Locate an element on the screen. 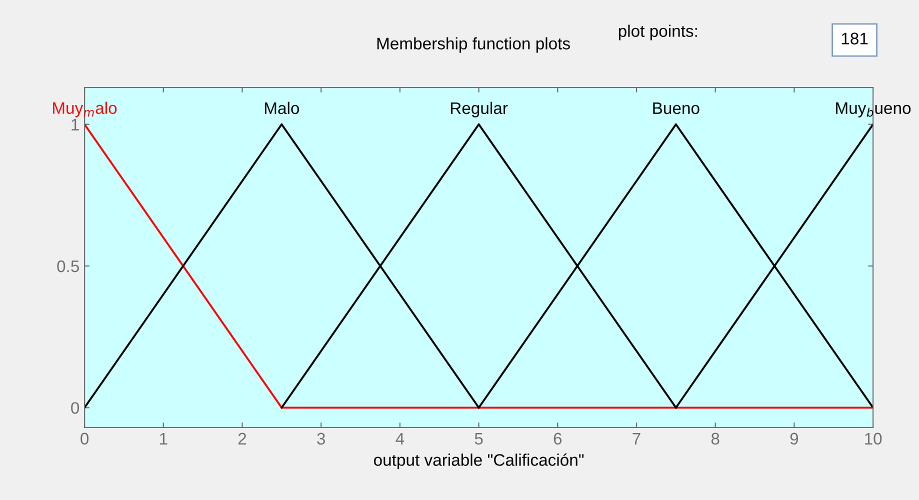  x-tick-label: 4 is located at coordinates (400, 438).